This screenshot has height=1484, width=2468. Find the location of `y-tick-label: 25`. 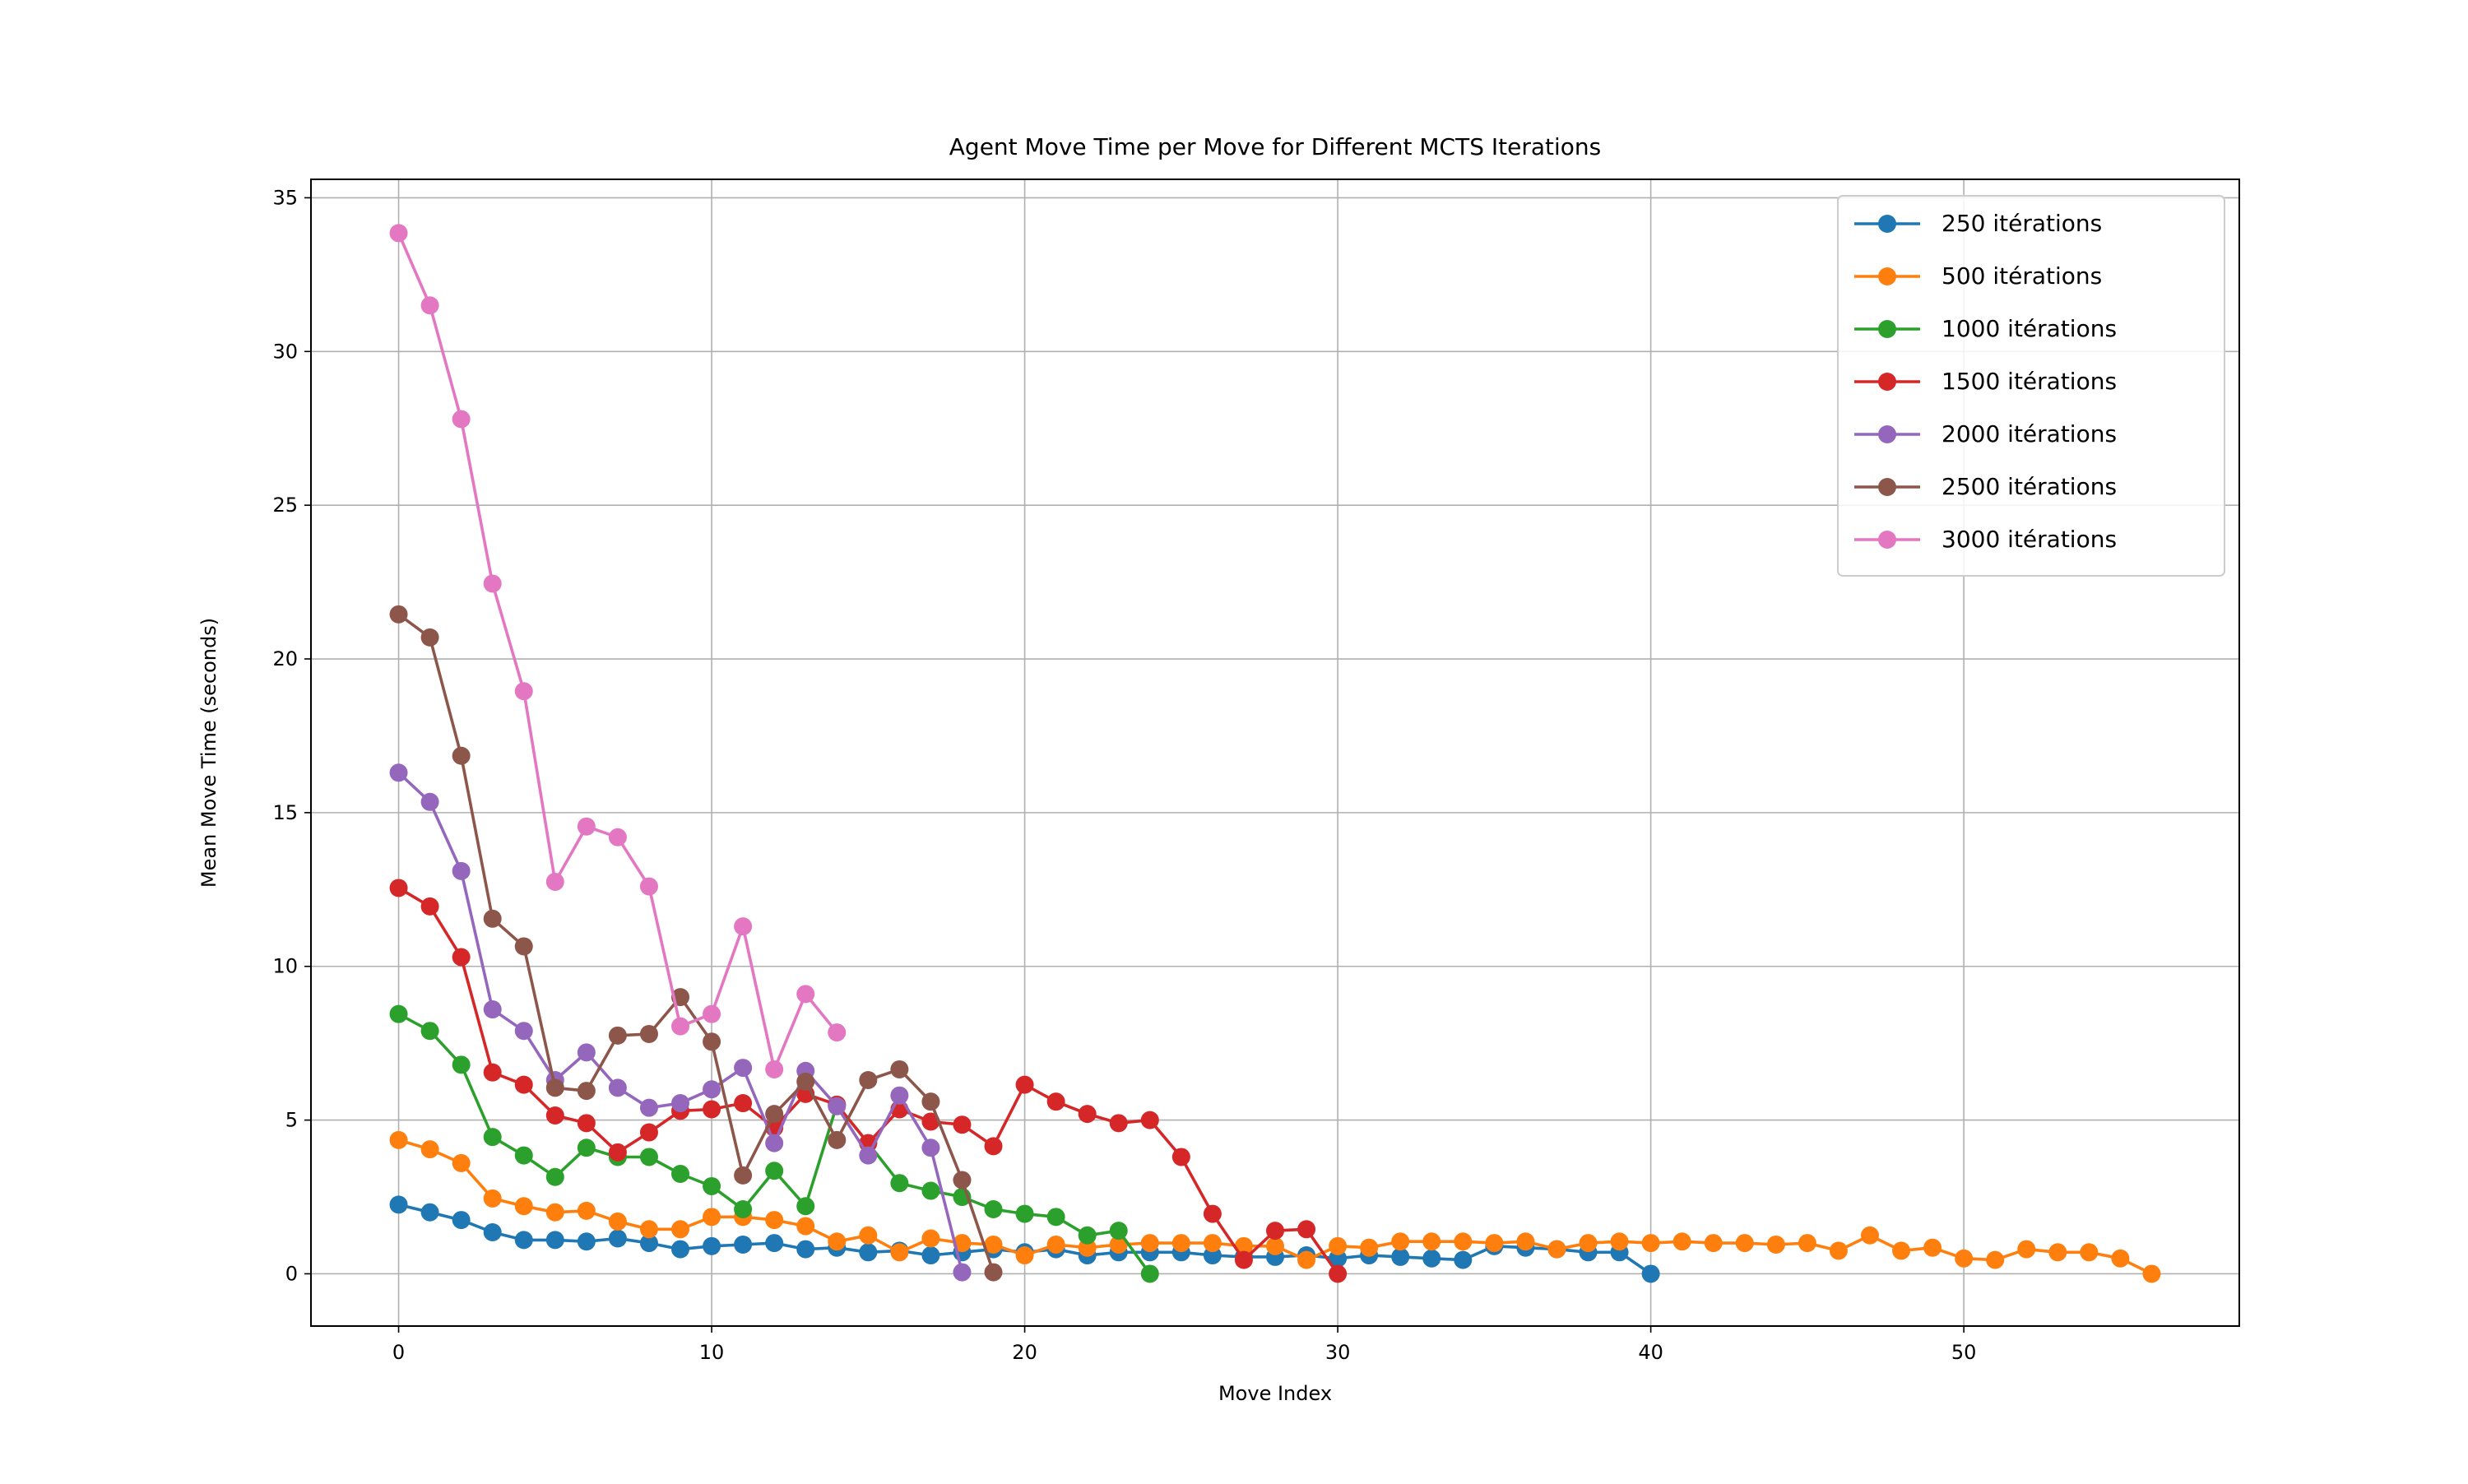

y-tick-label: 25 is located at coordinates (285, 505).